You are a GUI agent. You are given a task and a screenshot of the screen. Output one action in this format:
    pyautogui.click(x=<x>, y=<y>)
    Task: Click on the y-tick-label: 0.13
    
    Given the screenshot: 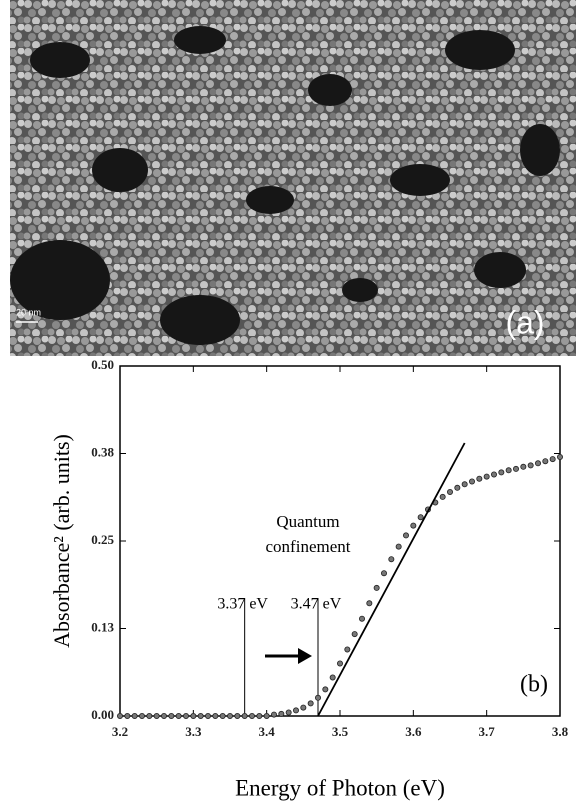 What is the action you would take?
    pyautogui.click(x=102, y=626)
    